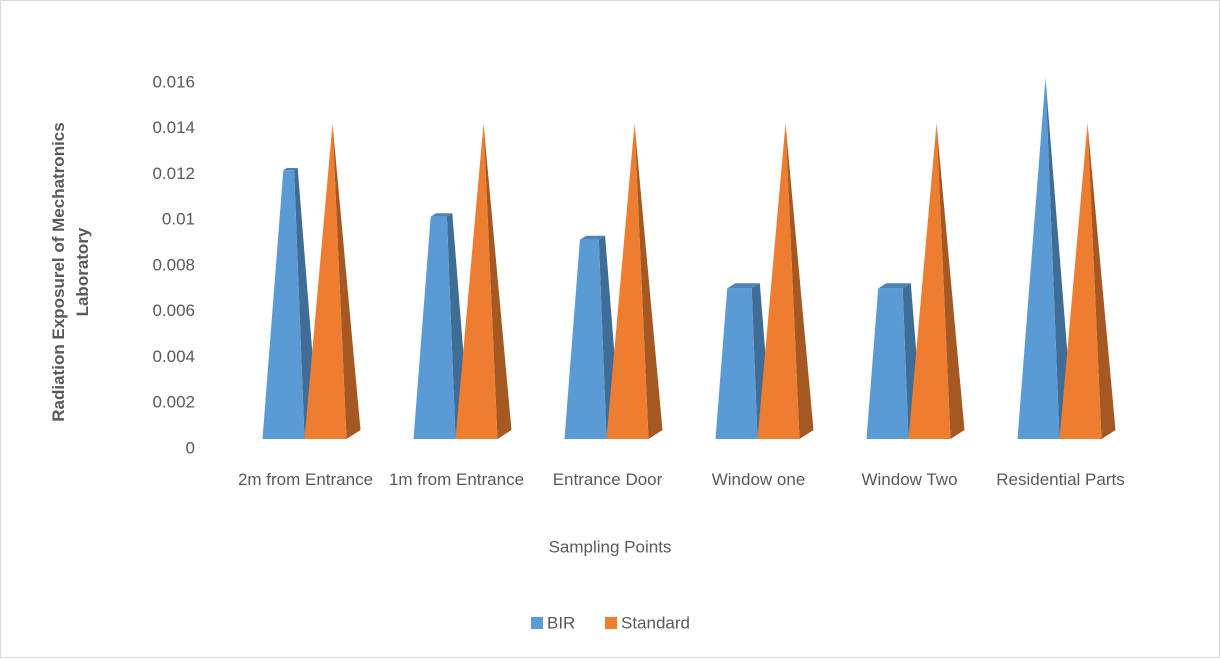 The image size is (1221, 659). What do you see at coordinates (655, 622) in the screenshot?
I see `legend-label: Standard` at bounding box center [655, 622].